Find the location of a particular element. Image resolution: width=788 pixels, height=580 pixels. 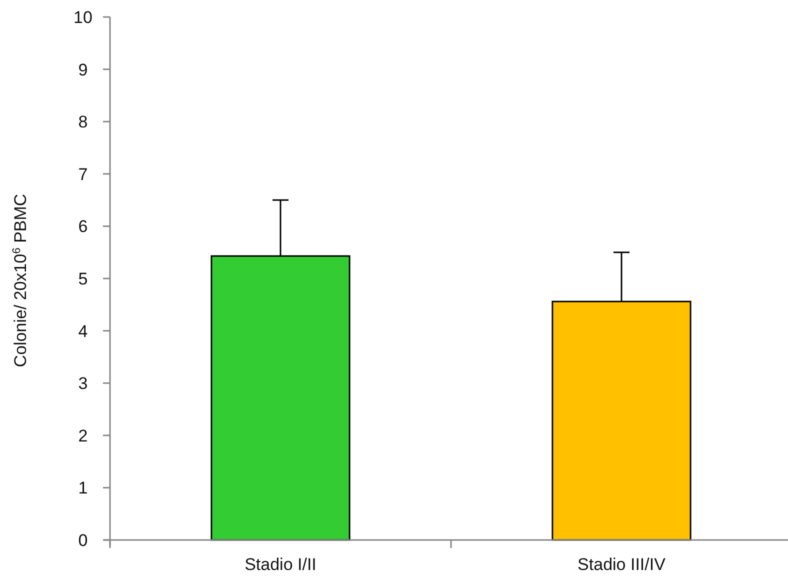

y-tick-label: 3 is located at coordinates (83, 384).